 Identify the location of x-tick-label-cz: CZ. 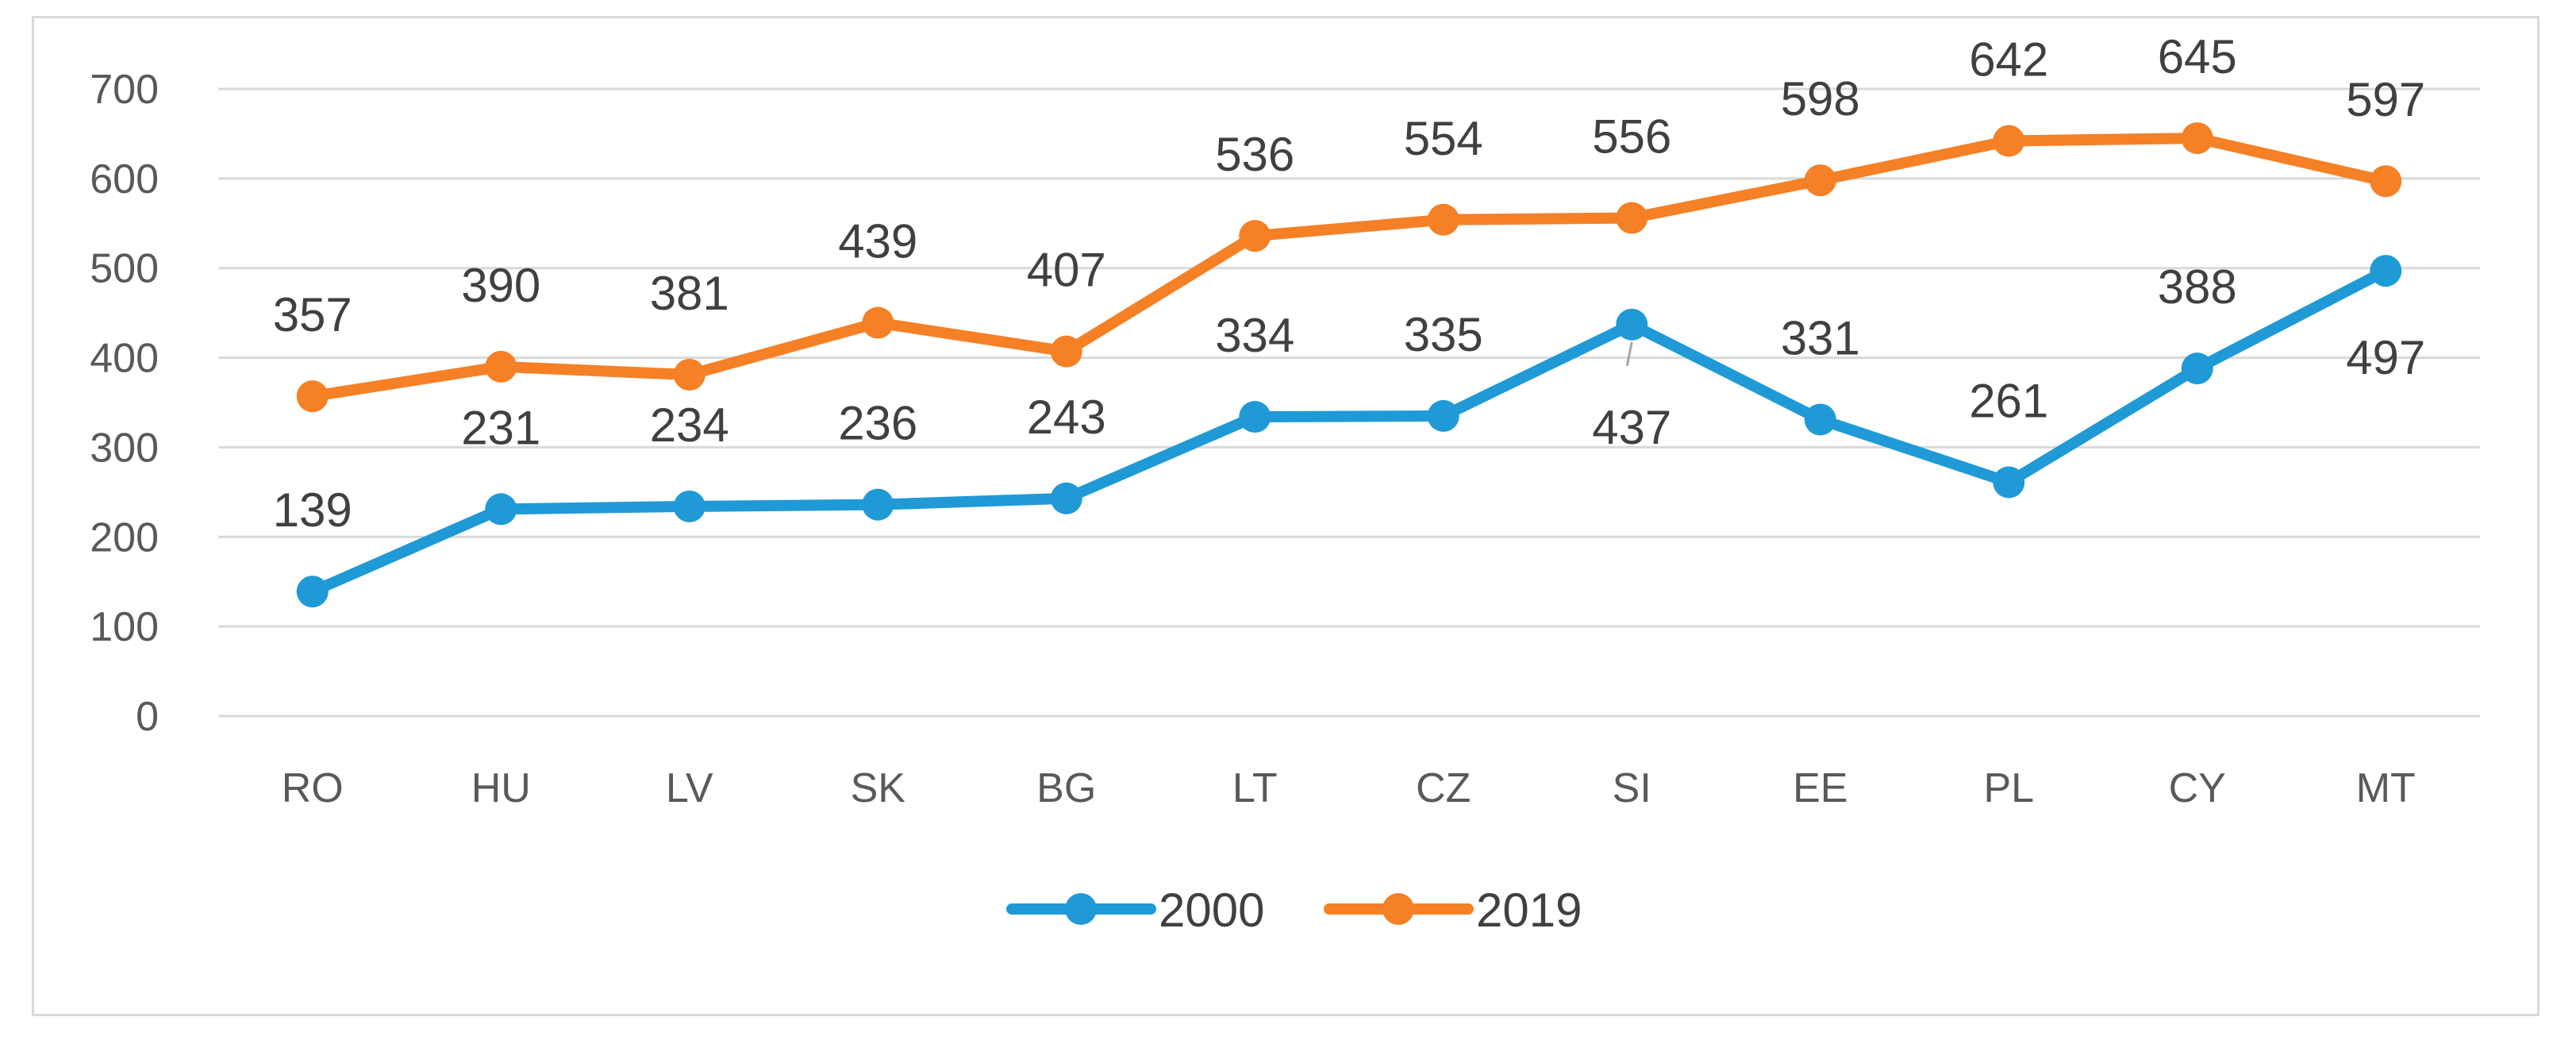
(1443, 788).